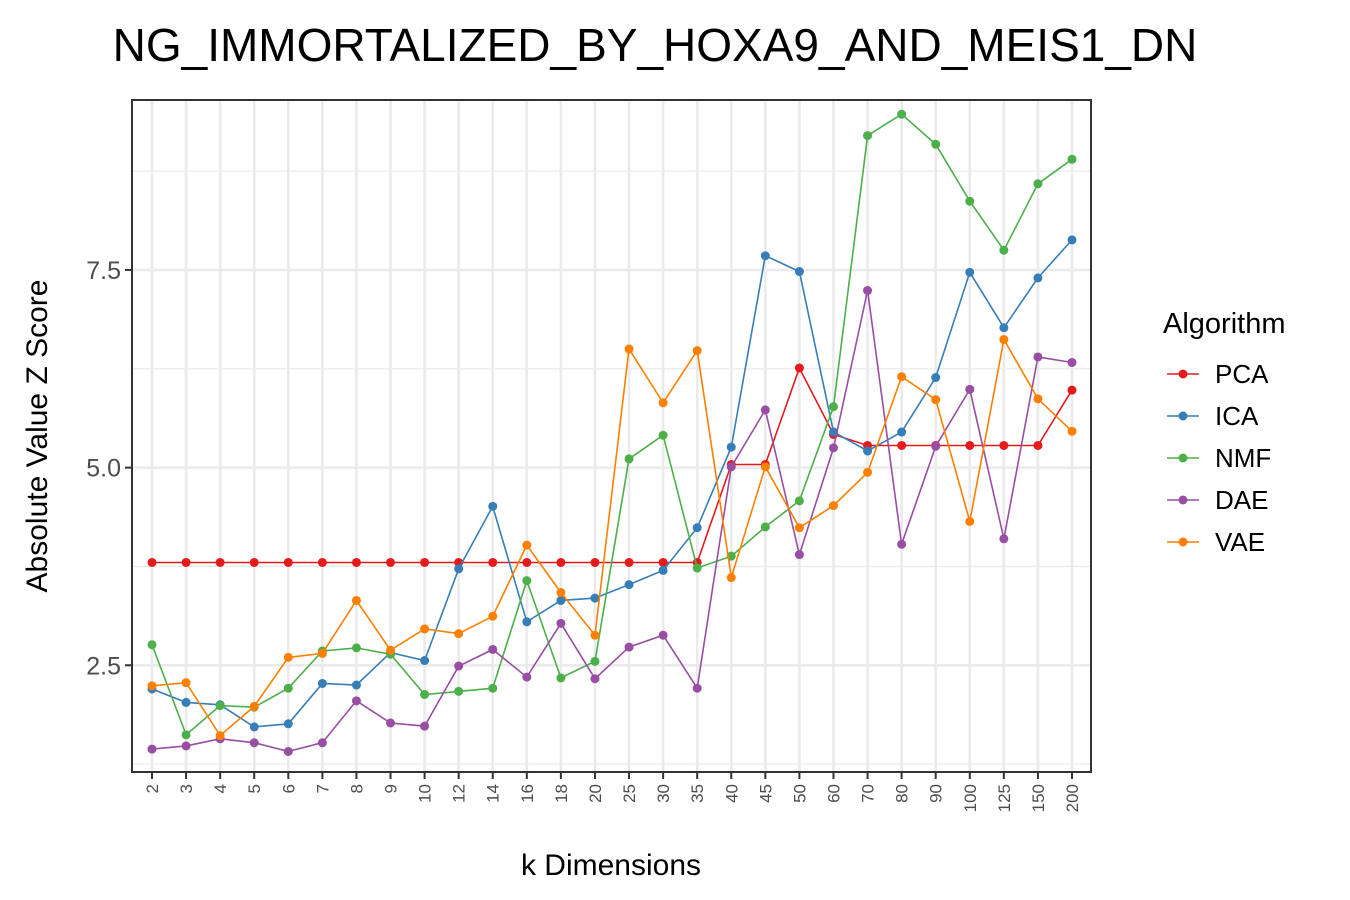 The width and height of the screenshot is (1350, 900). What do you see at coordinates (765, 793) in the screenshot?
I see `x-tick-label: 45` at bounding box center [765, 793].